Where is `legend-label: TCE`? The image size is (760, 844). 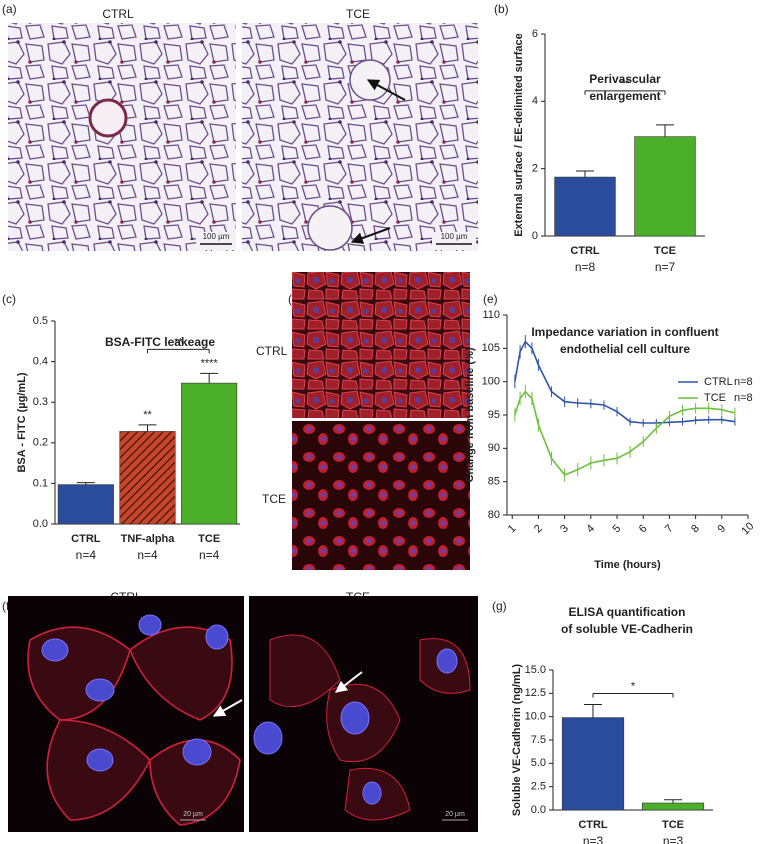
legend-label: TCE is located at coordinates (715, 398).